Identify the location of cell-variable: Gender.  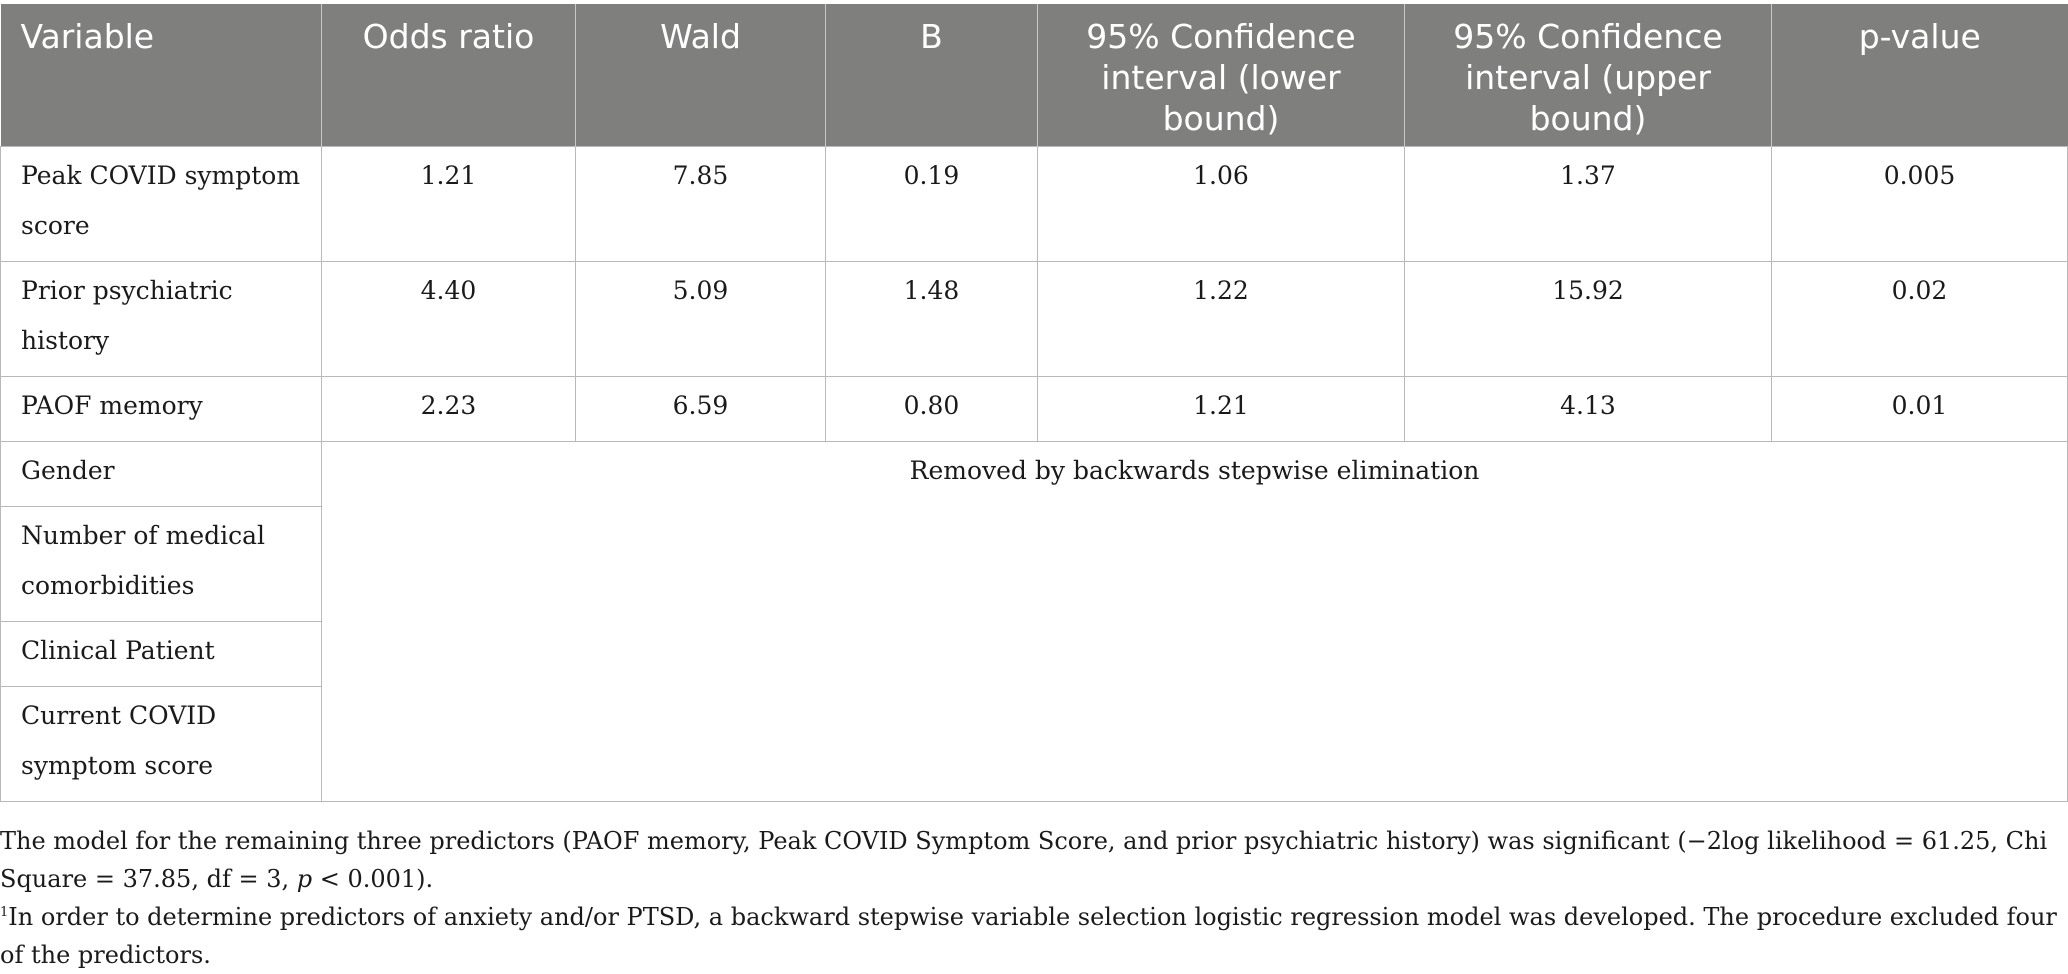
(161, 473).